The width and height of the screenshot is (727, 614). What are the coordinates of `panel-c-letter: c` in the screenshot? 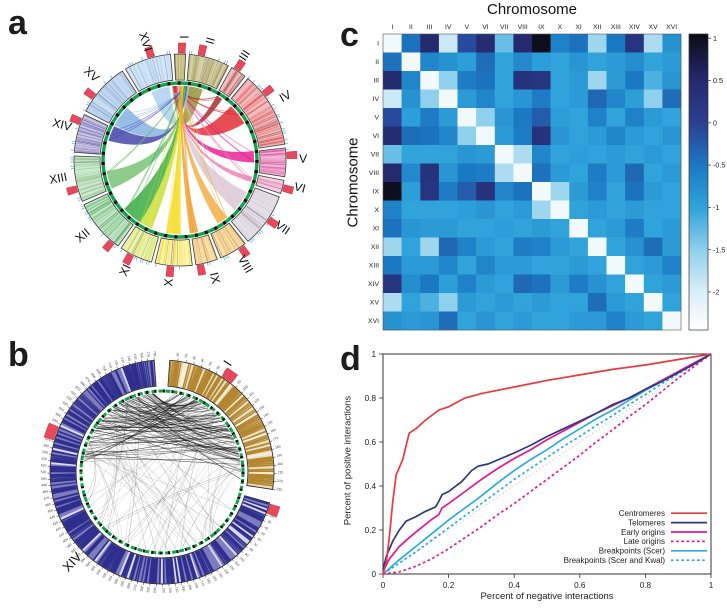 It's located at (349, 35).